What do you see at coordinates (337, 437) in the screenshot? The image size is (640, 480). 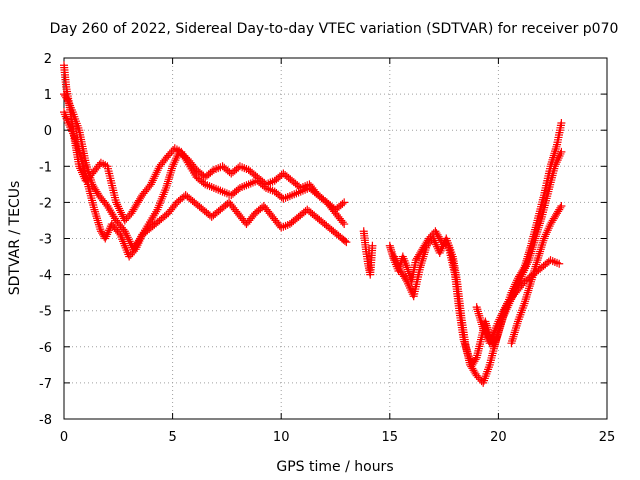 I see `x-tick-labels: 0 5 10 15 20 25` at bounding box center [337, 437].